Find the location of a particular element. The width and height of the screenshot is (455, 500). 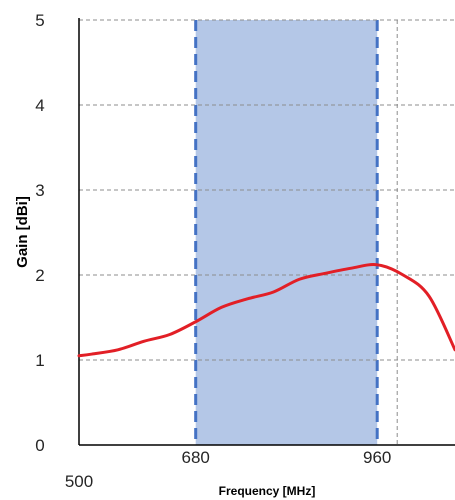

y-tick-label-0: 0 is located at coordinates (39, 445).